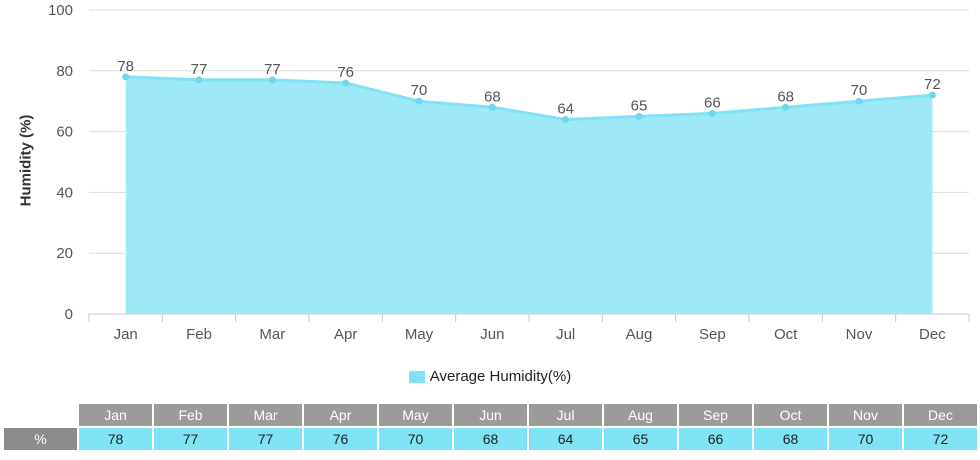 The height and width of the screenshot is (460, 980). I want to click on data-label: 64, so click(565, 108).